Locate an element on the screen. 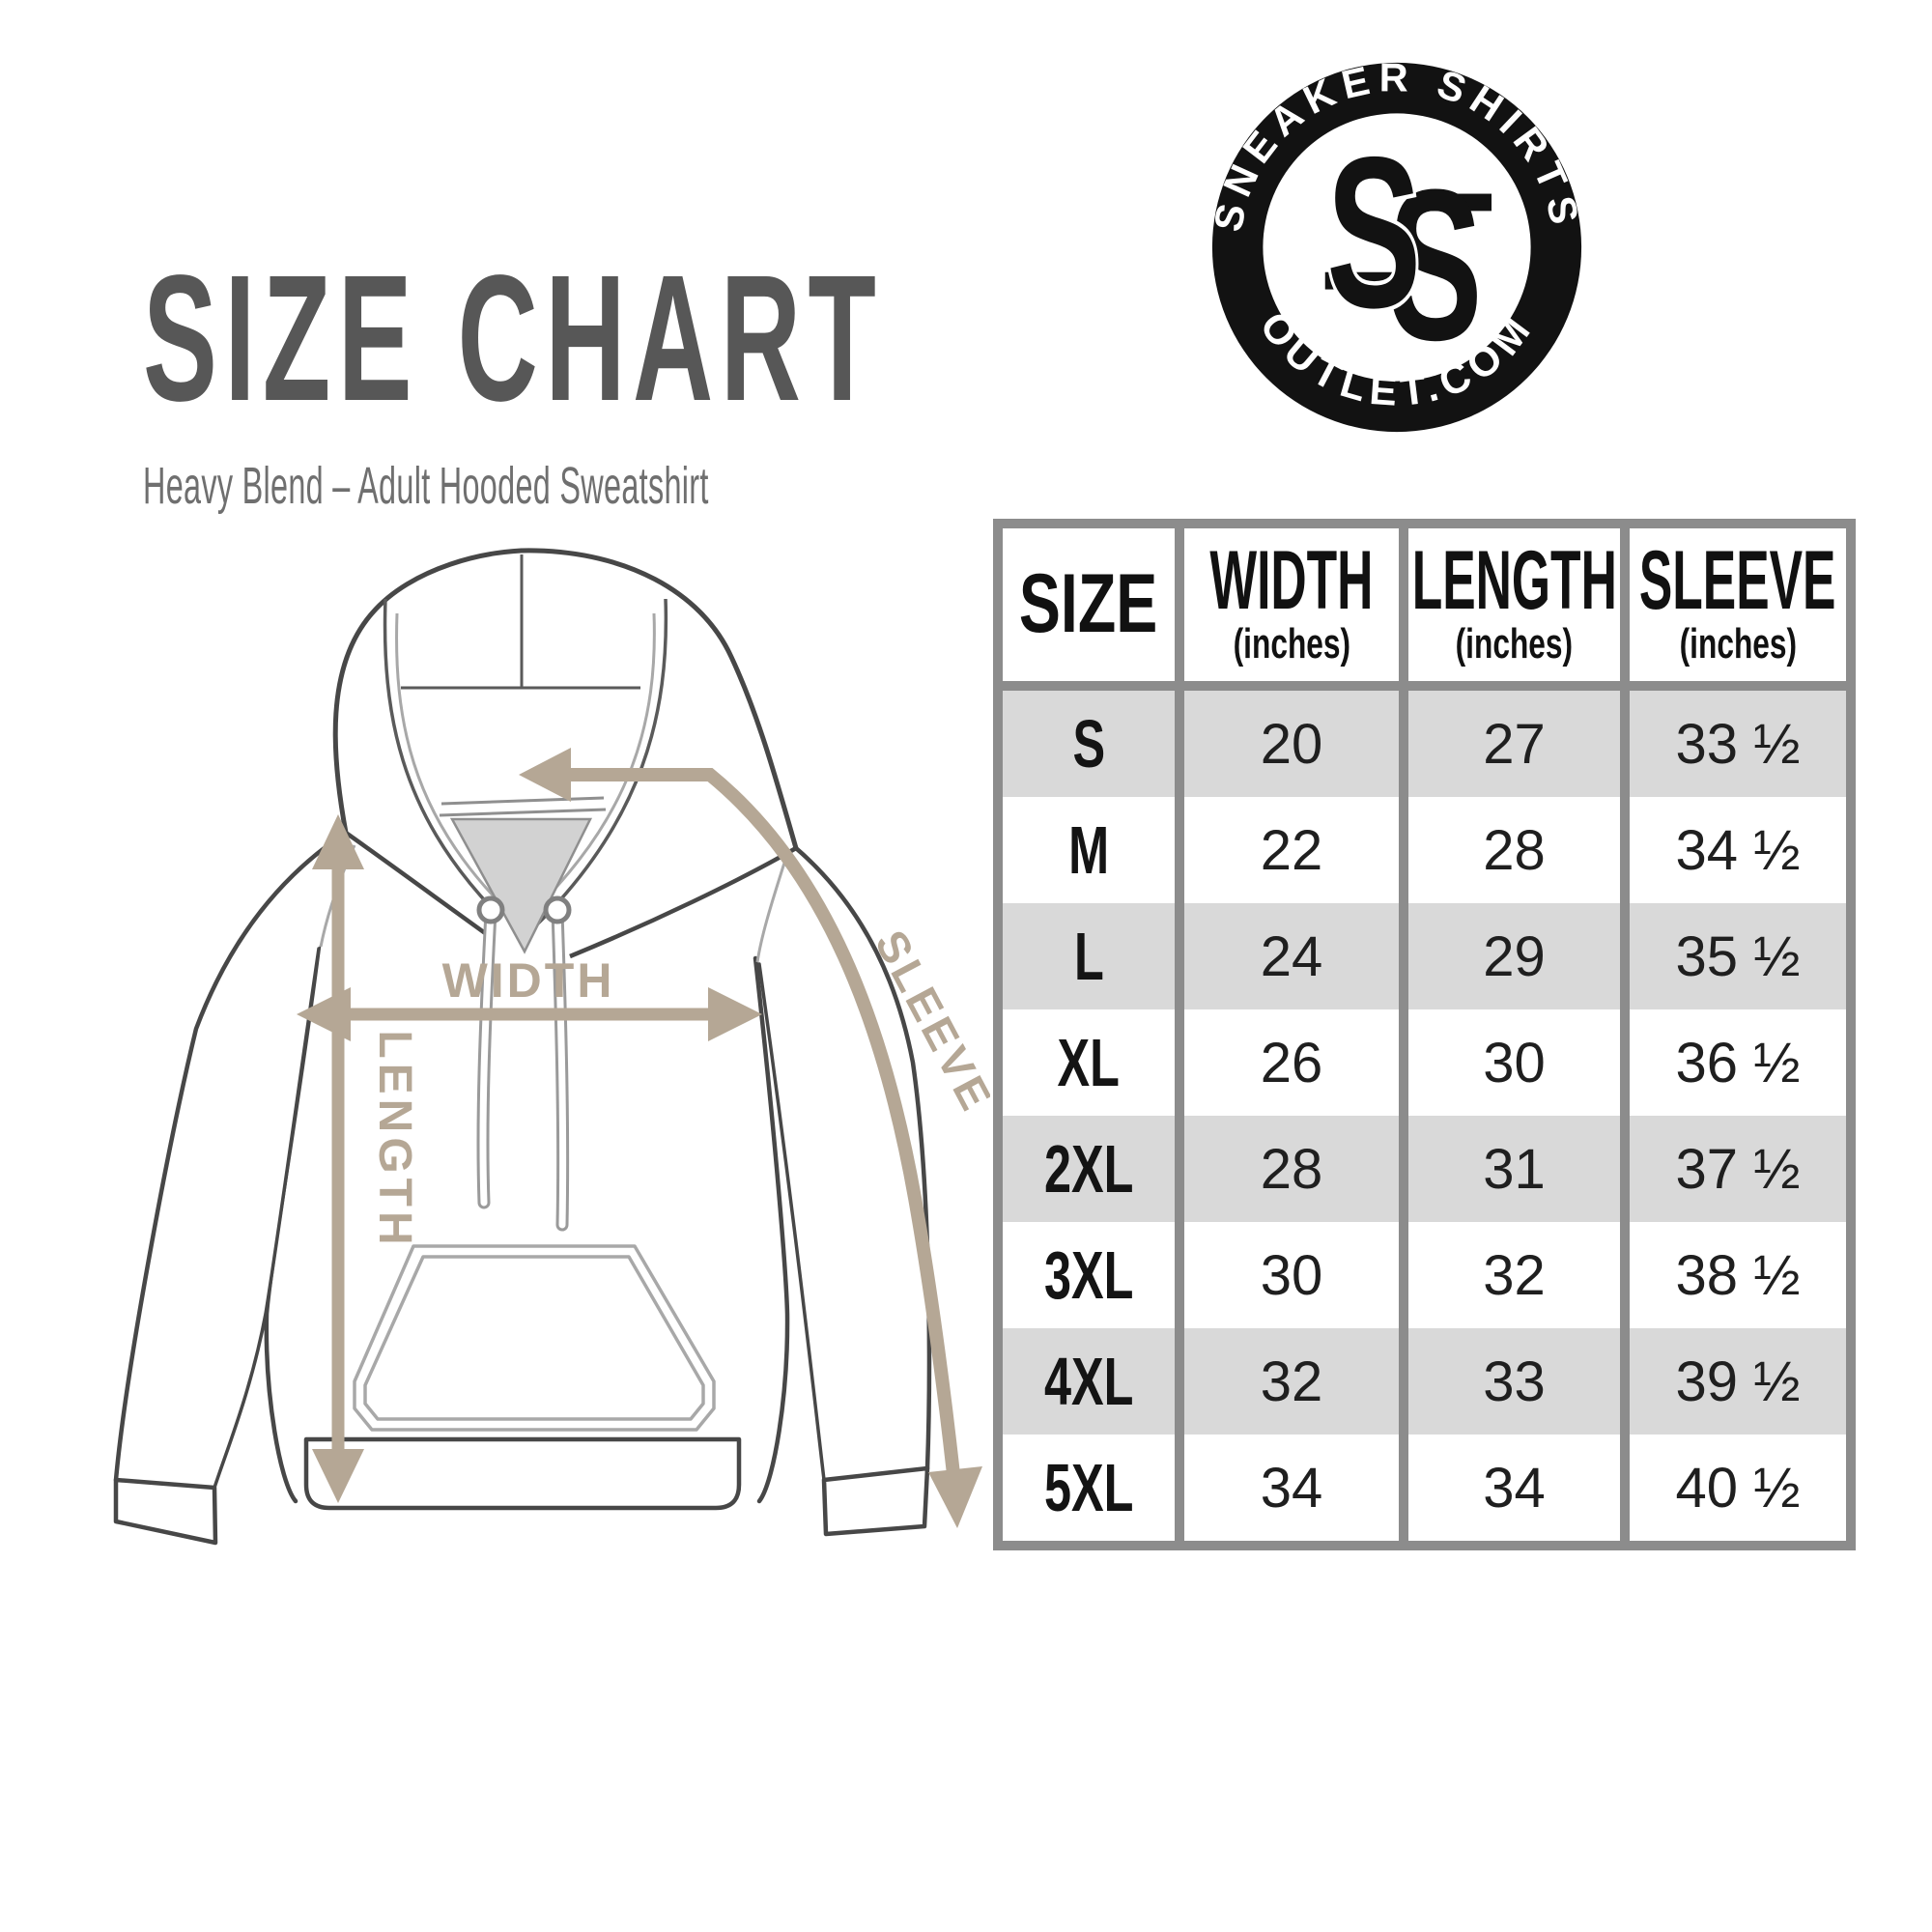  table-row: 4XL 32 33 39 ½ is located at coordinates (1424, 1381).